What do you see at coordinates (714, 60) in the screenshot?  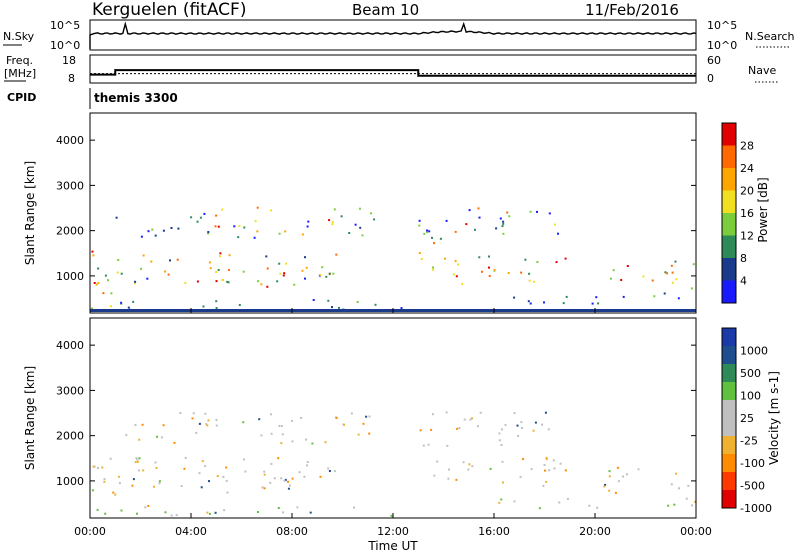 I see `nave-tick-top: 60` at bounding box center [714, 60].